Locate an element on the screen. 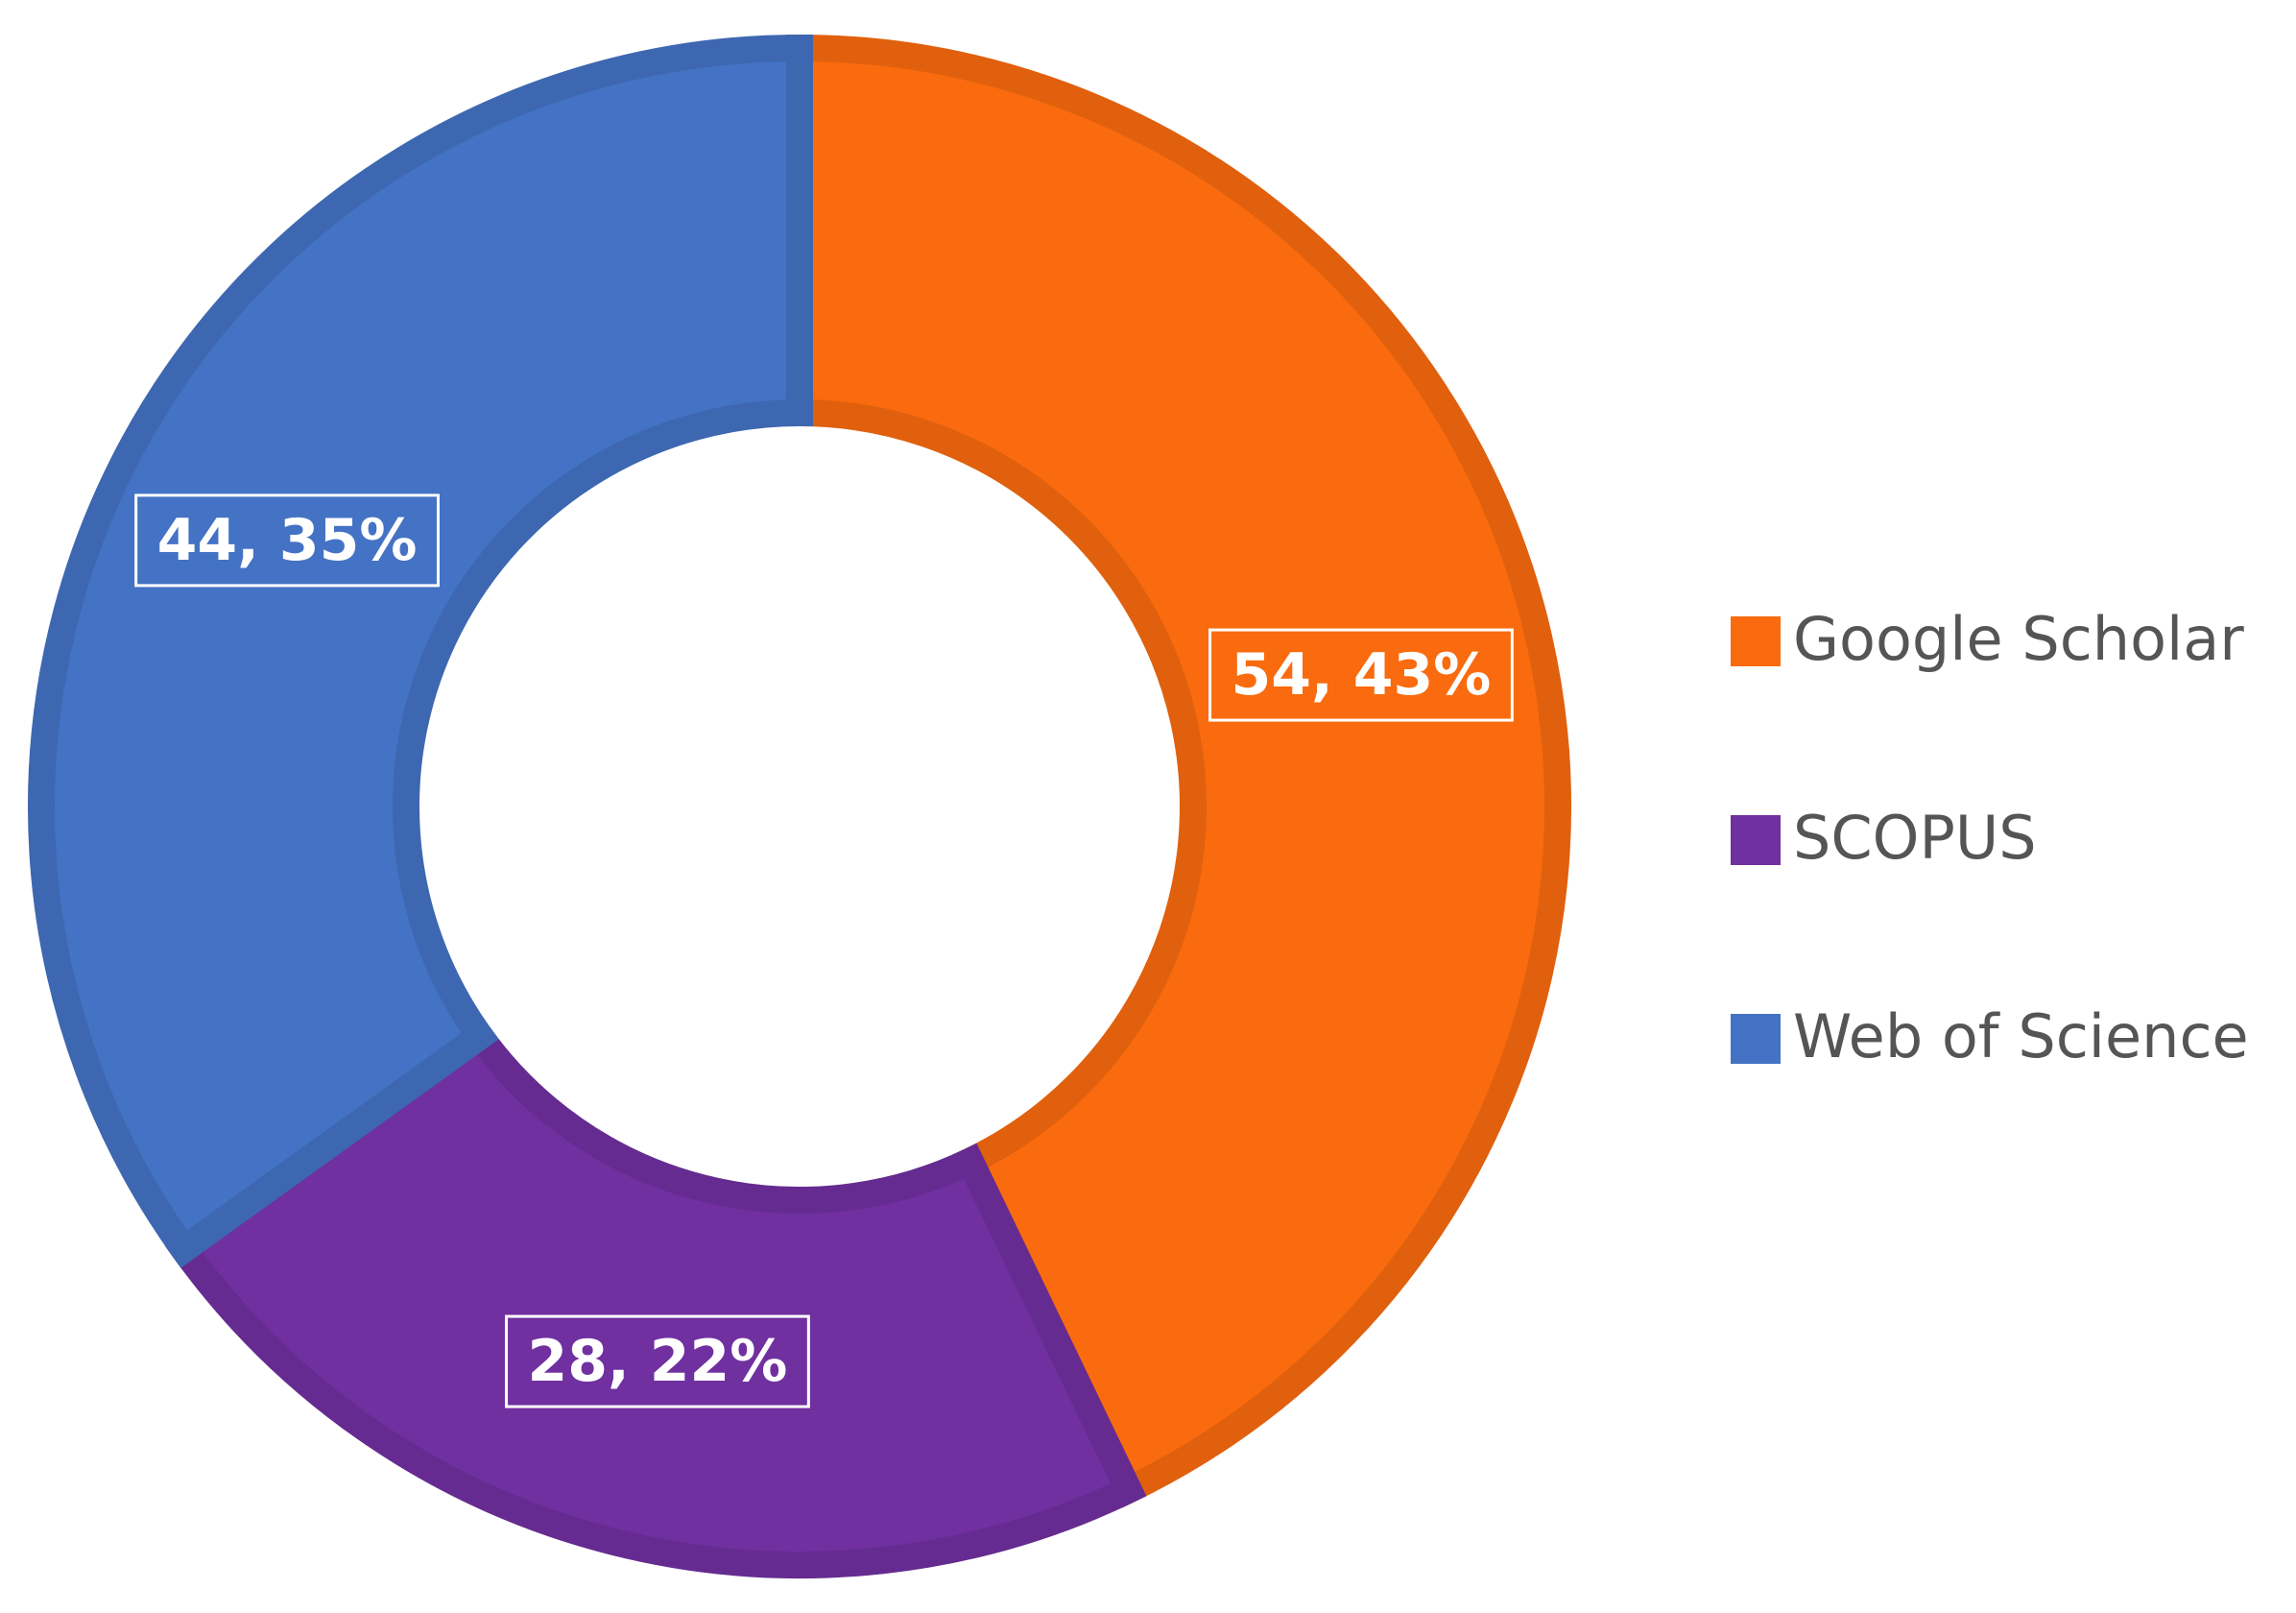  legend-label: Web of Science is located at coordinates (2021, 1036).